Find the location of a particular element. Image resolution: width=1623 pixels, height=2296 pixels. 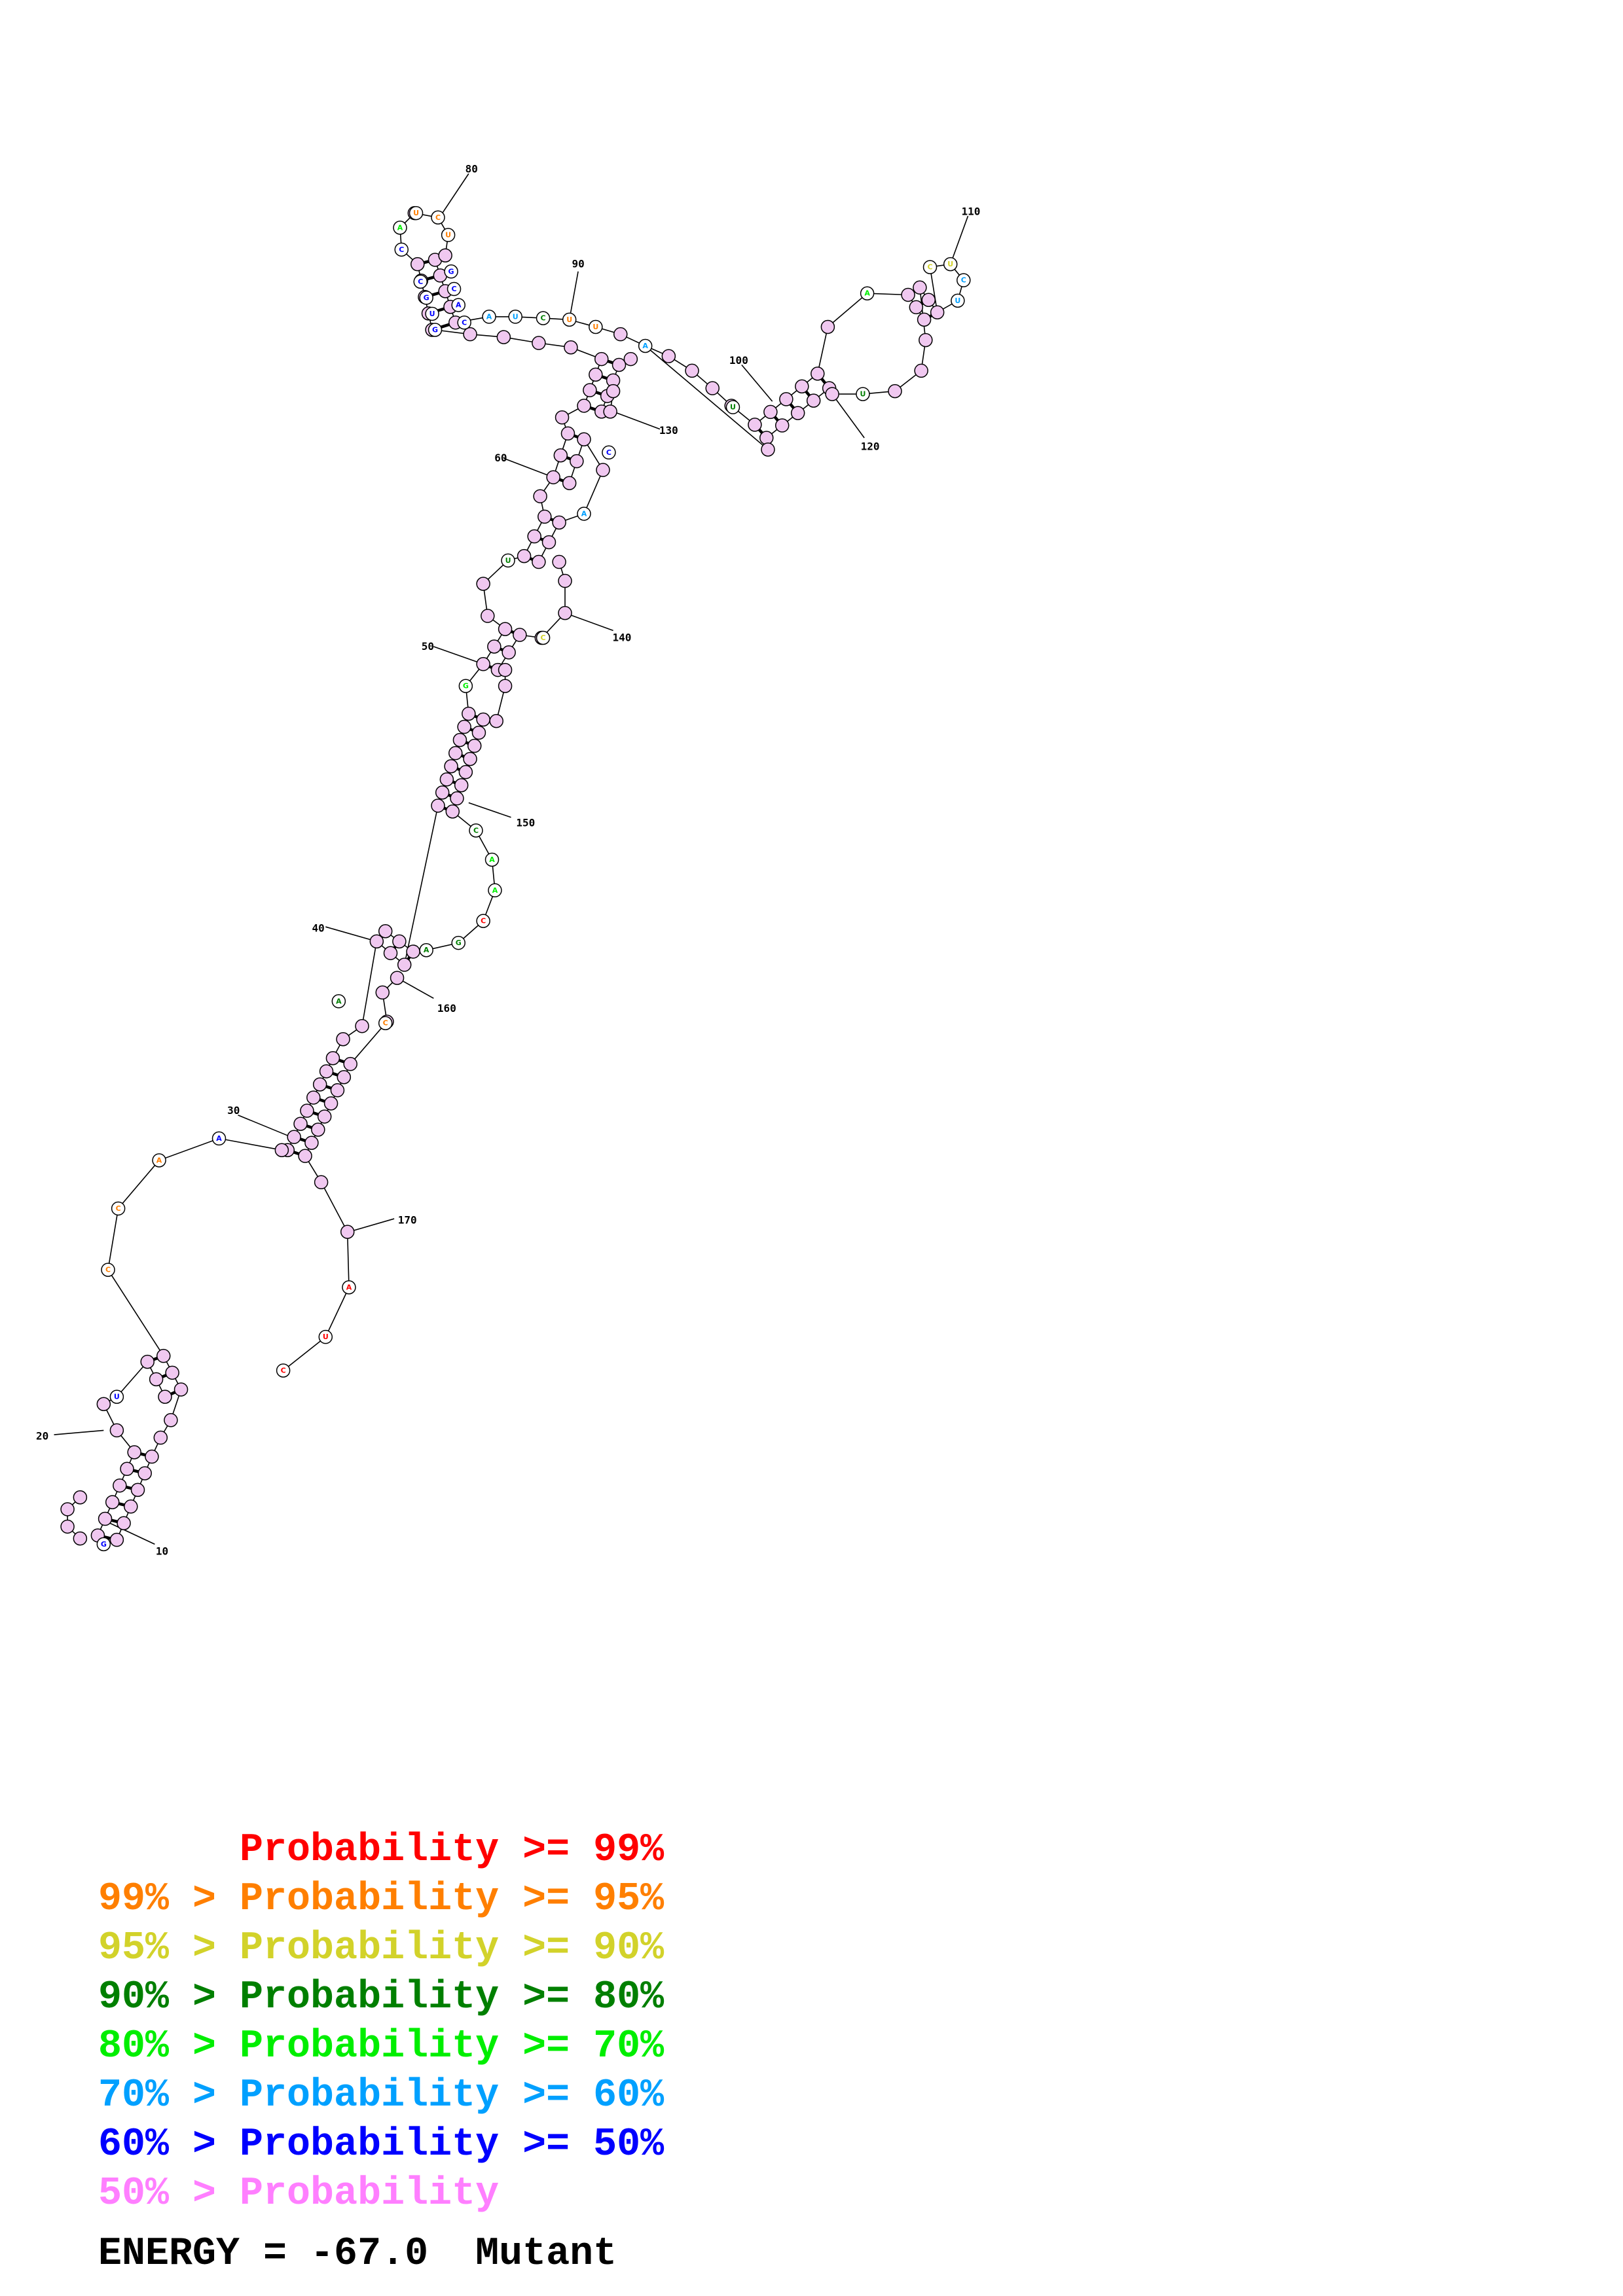

nucleotide: G is located at coordinates (451, 271).